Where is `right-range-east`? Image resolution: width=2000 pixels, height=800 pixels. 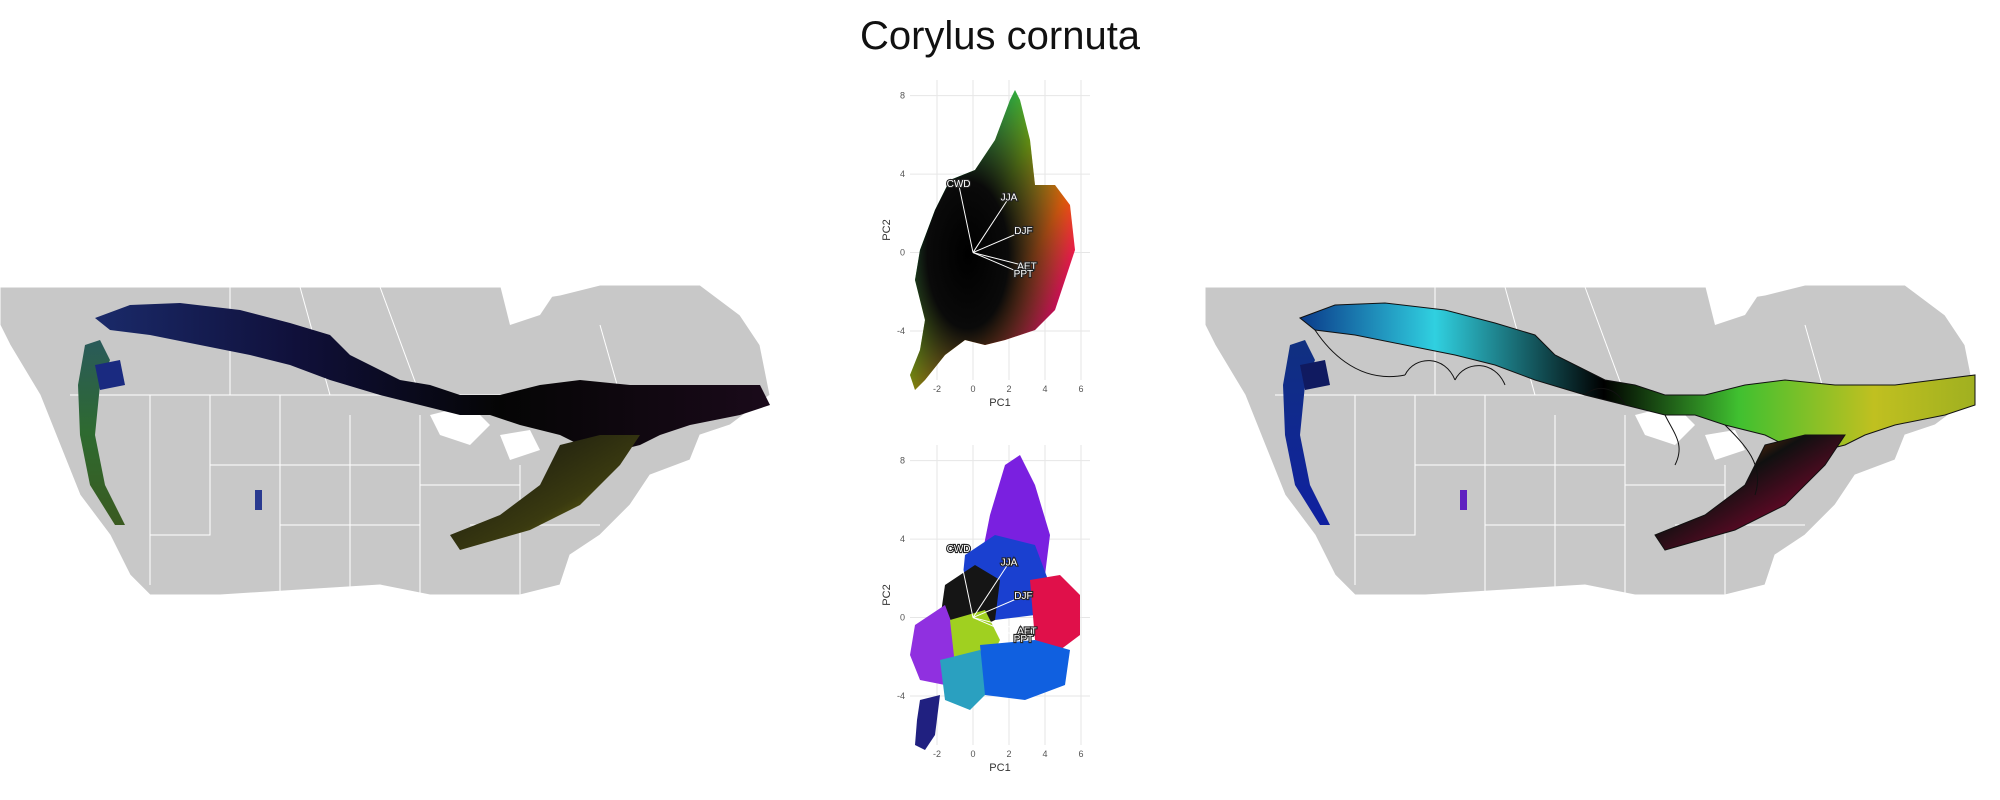 right-range-east is located at coordinates (1750, 492).